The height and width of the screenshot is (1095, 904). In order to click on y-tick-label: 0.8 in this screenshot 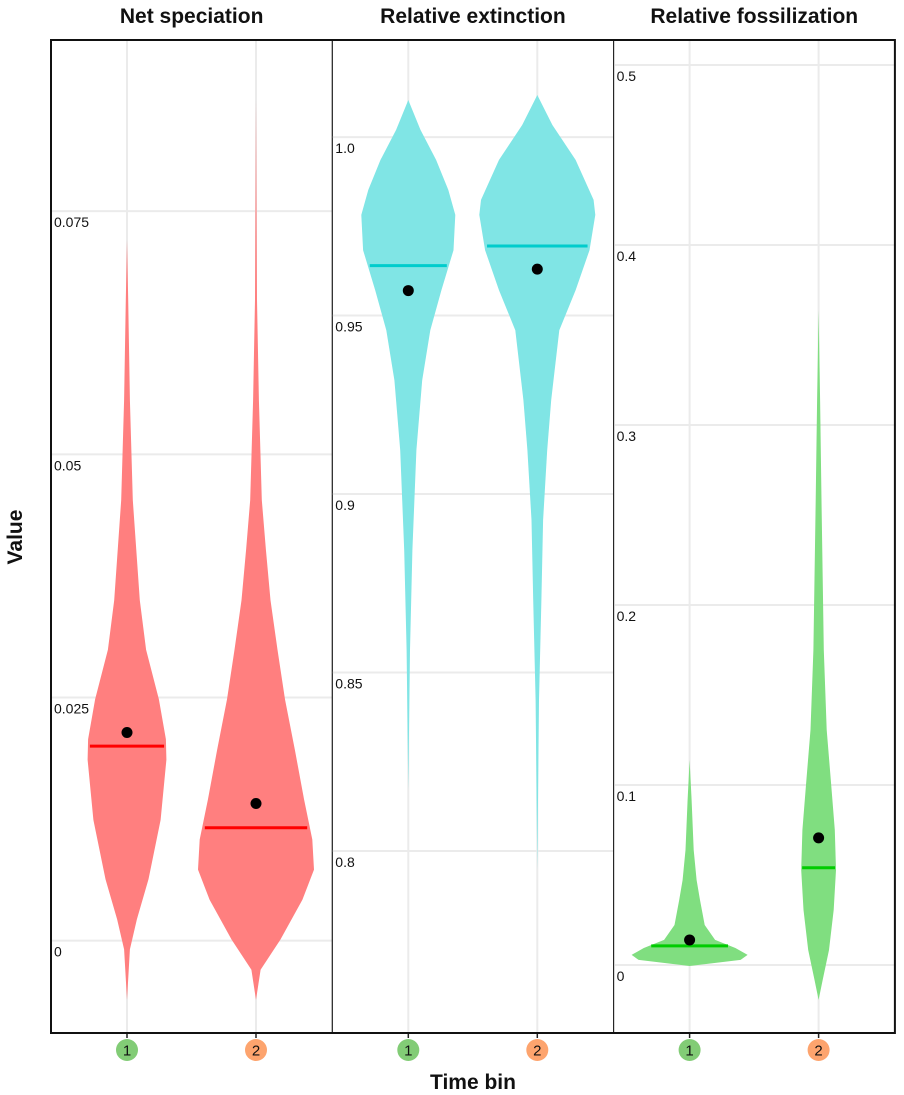, I will do `click(345, 862)`.